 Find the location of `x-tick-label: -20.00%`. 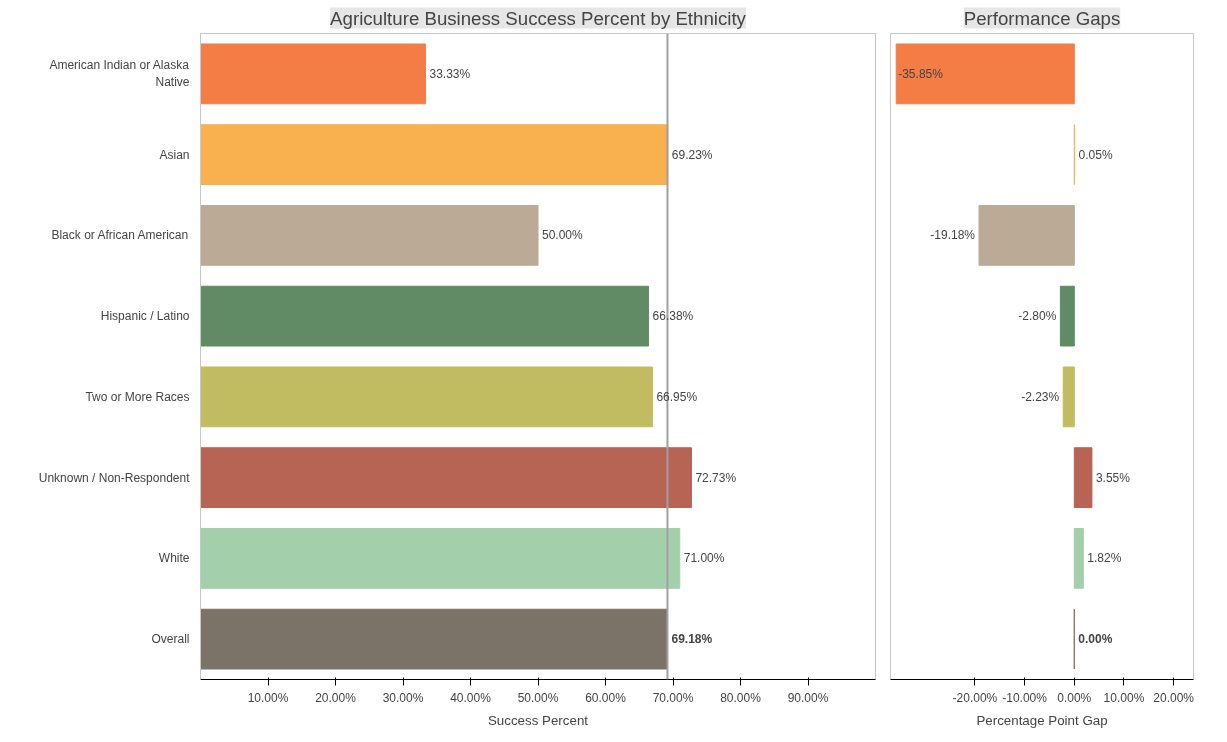

x-tick-label: -20.00% is located at coordinates (975, 697).